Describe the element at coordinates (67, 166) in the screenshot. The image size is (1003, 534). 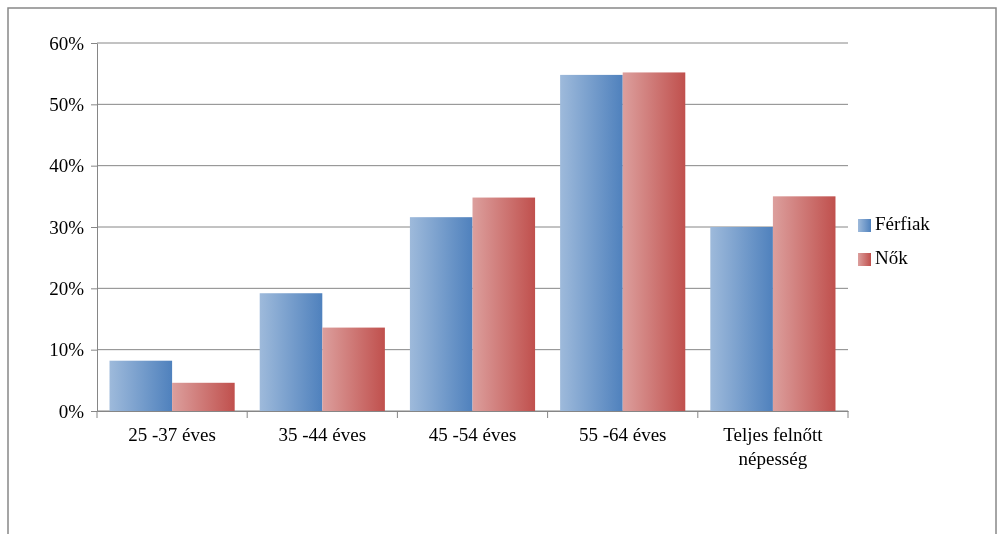
I see `y-tick-label: 40%` at that location.